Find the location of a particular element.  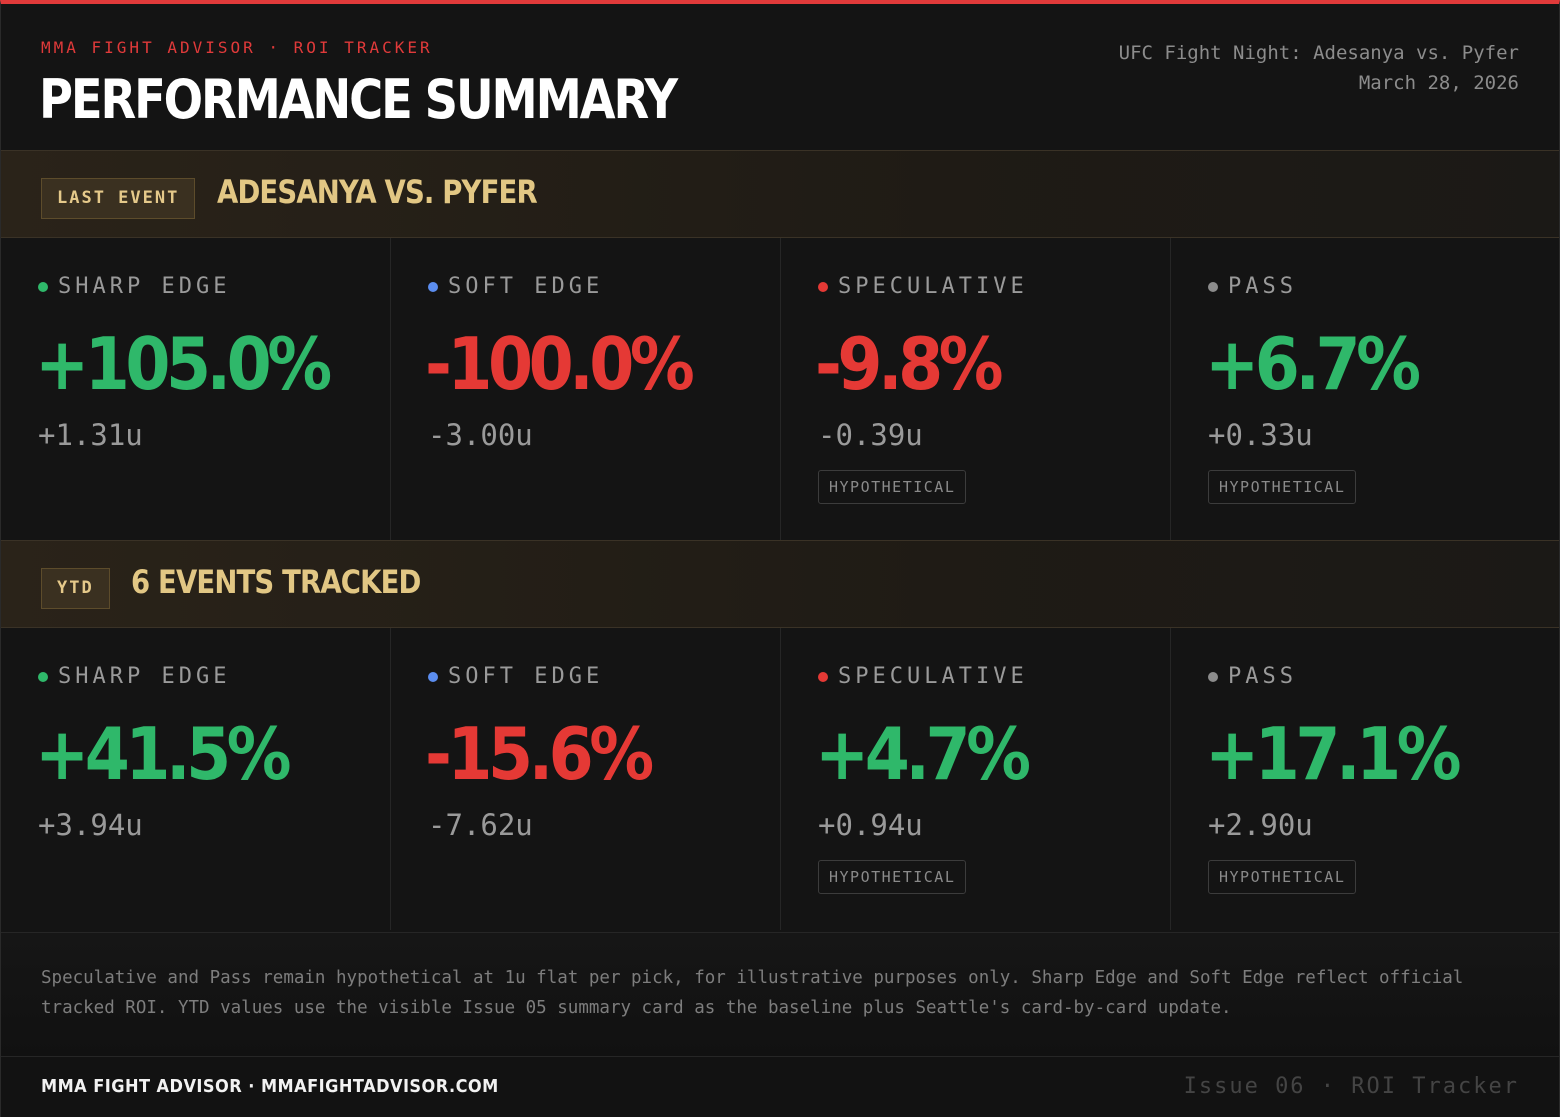

event-date: March 28, 2026 is located at coordinates (1438, 83).